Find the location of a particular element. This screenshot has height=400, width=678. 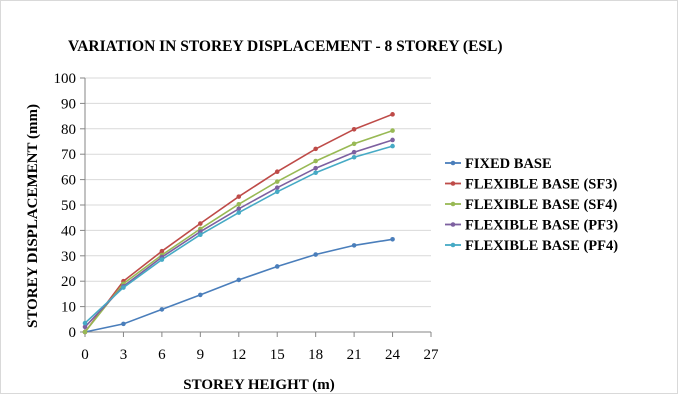

y-axis-title: STOREY DISPLACEMENT (mm) is located at coordinates (33, 216).